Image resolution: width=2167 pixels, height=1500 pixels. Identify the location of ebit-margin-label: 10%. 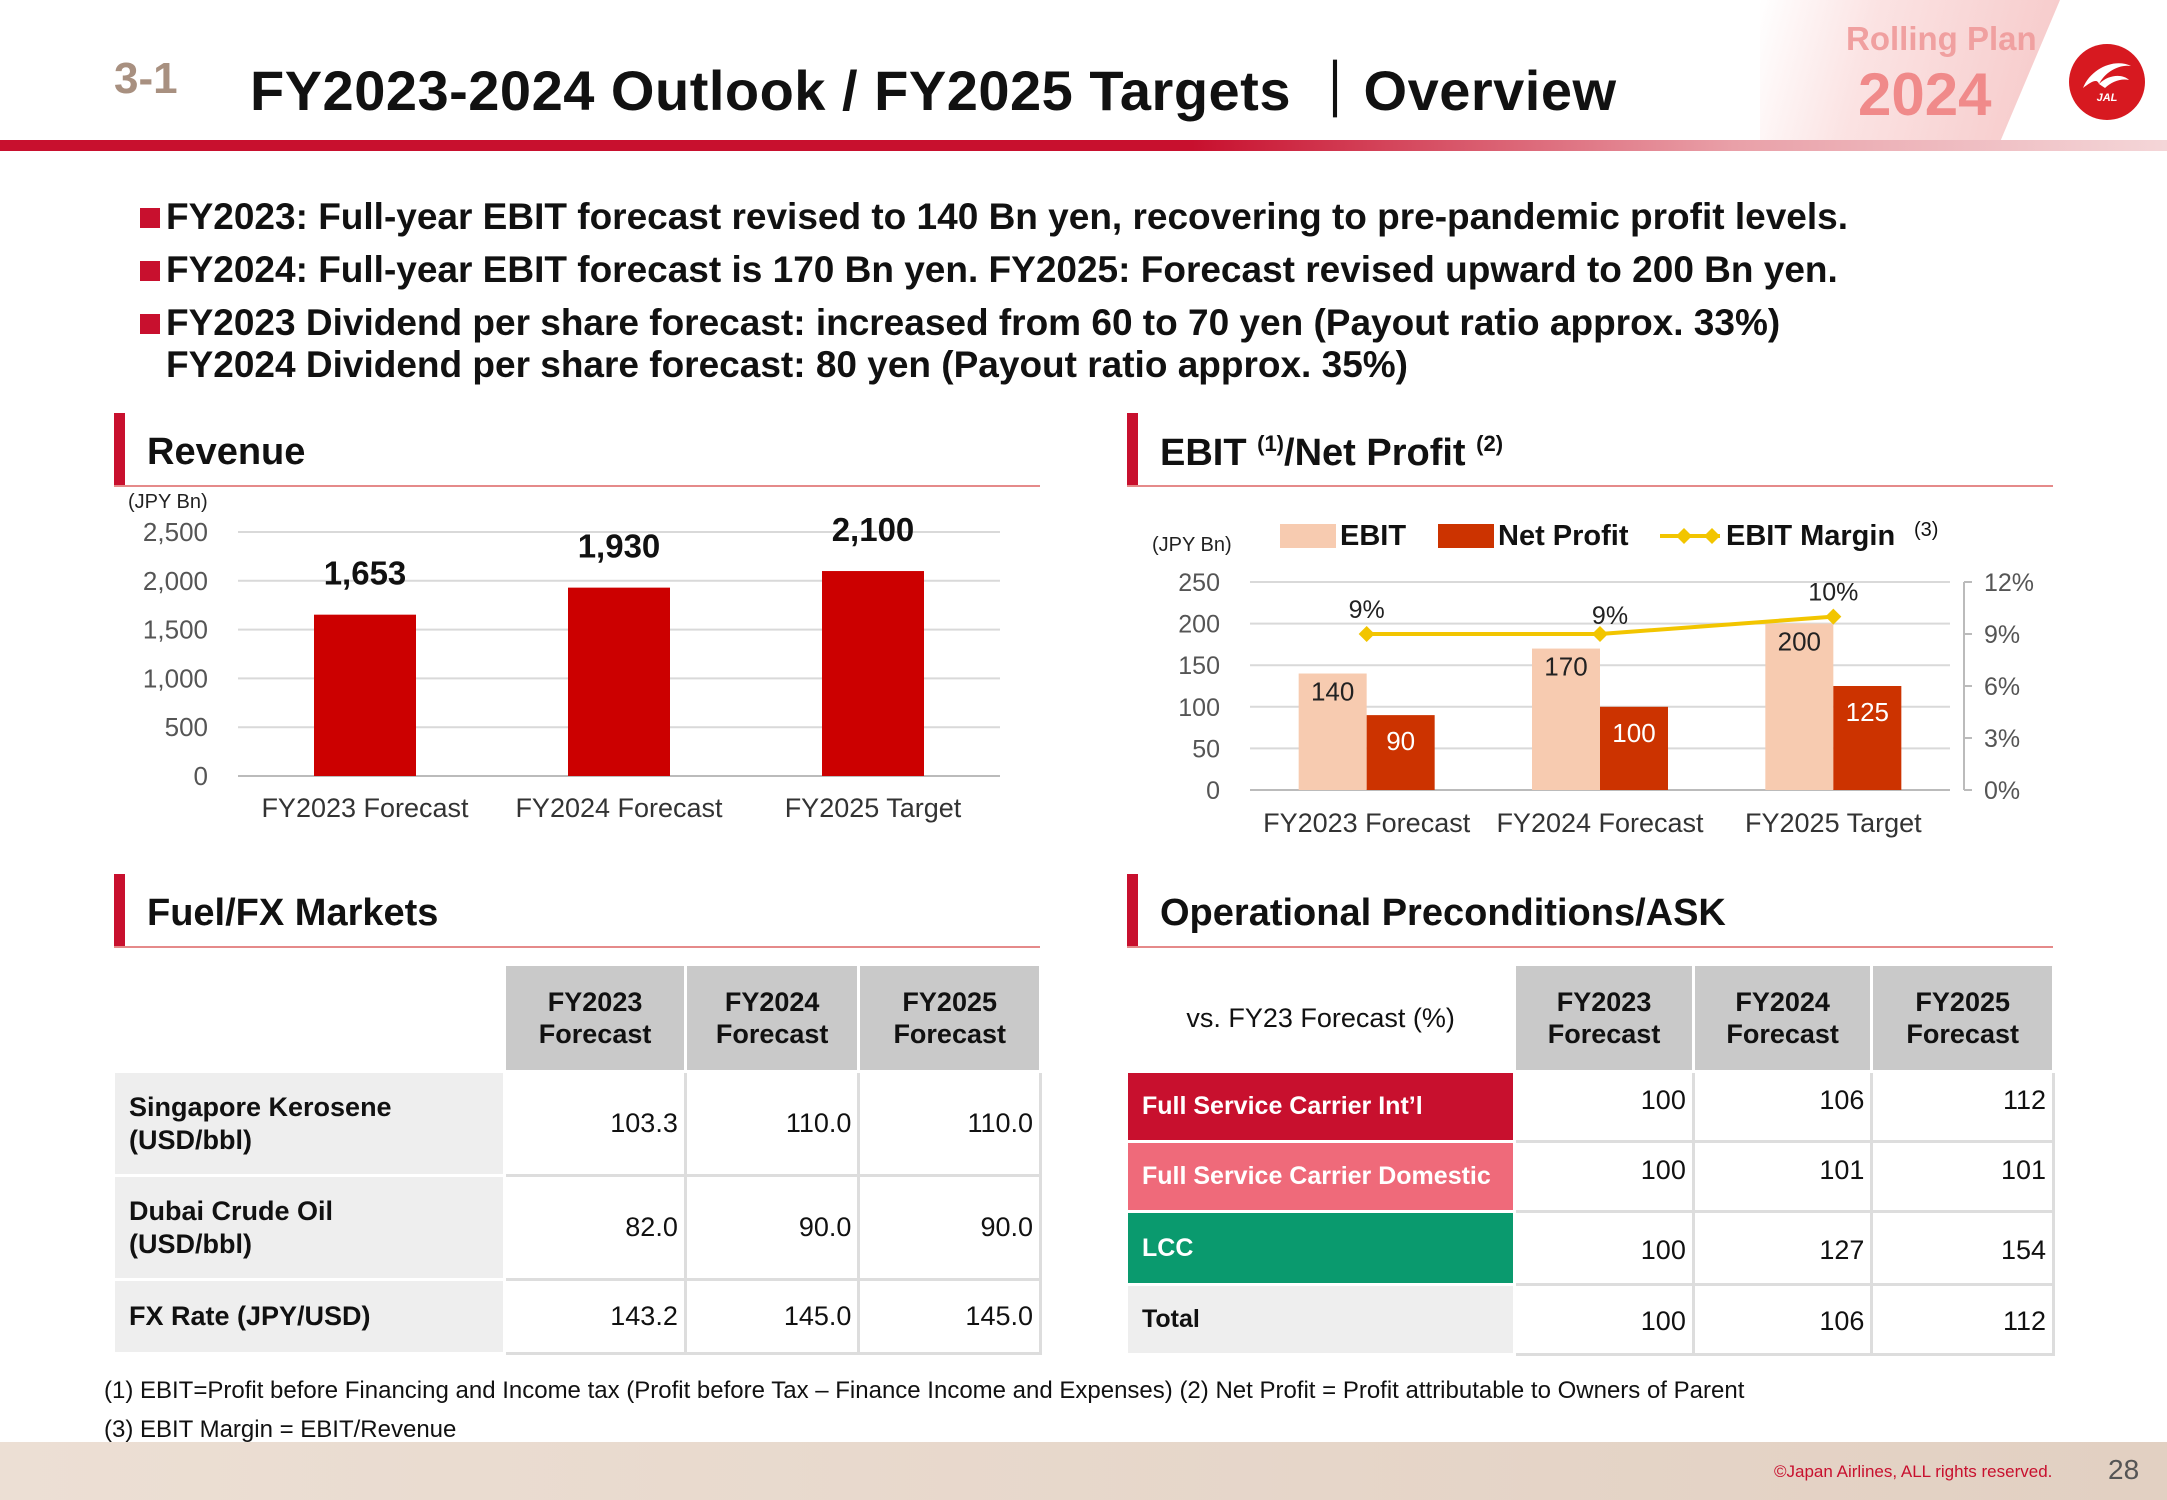
(1833, 593).